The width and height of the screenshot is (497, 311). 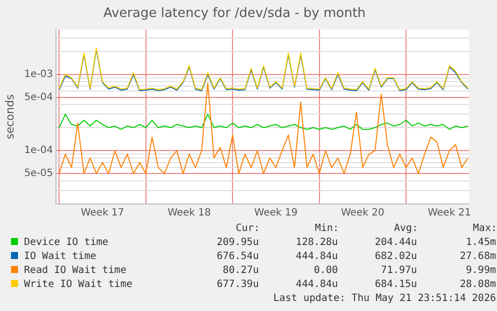 I want to click on text: 28.08m, so click(x=477, y=285).